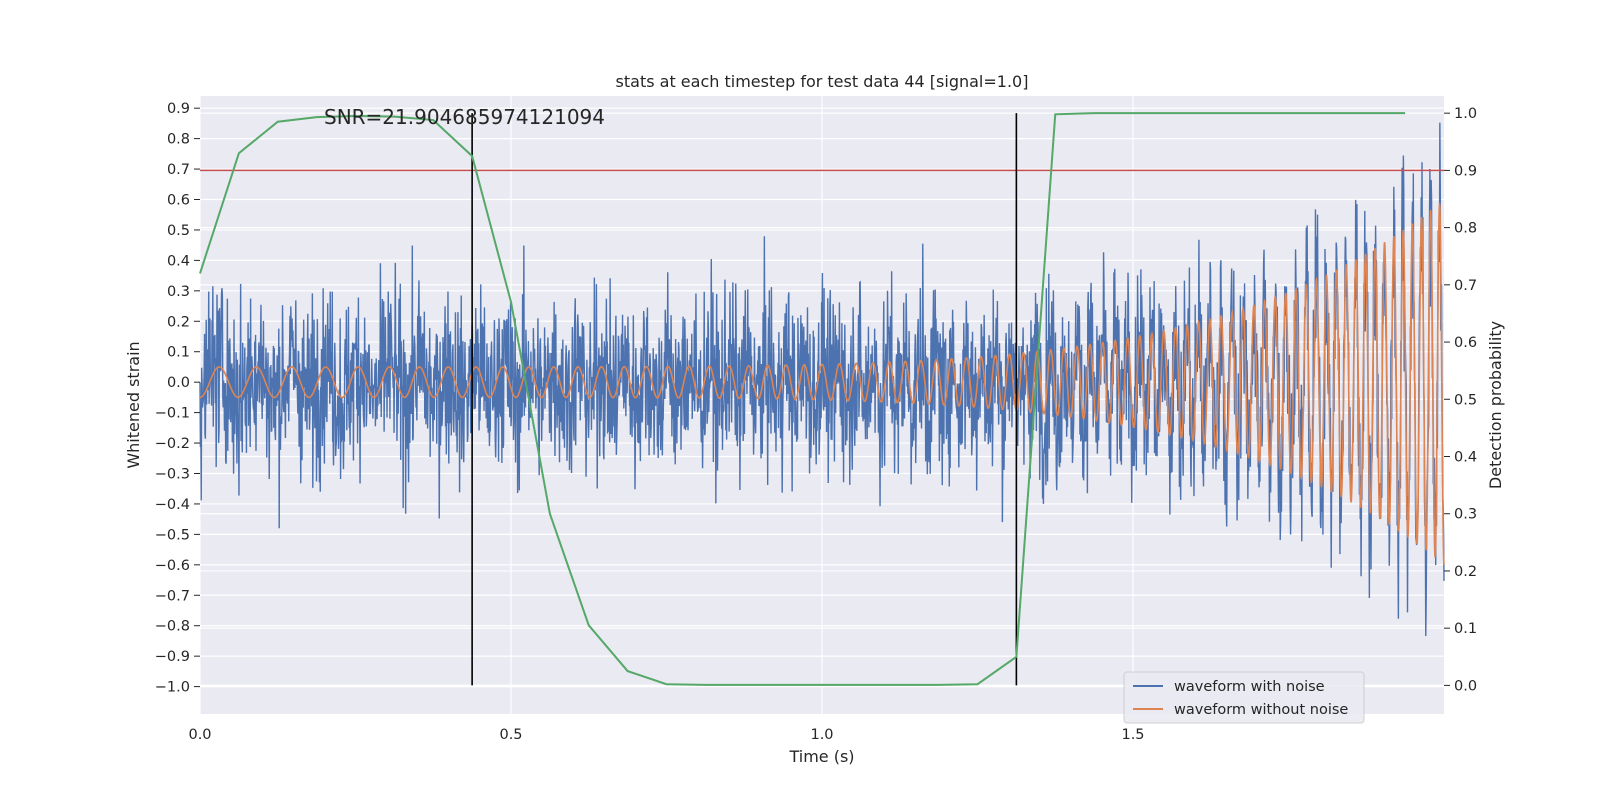 The height and width of the screenshot is (800, 1600). Describe the element at coordinates (178, 292) in the screenshot. I see `y-tick-label: 0.3` at that location.